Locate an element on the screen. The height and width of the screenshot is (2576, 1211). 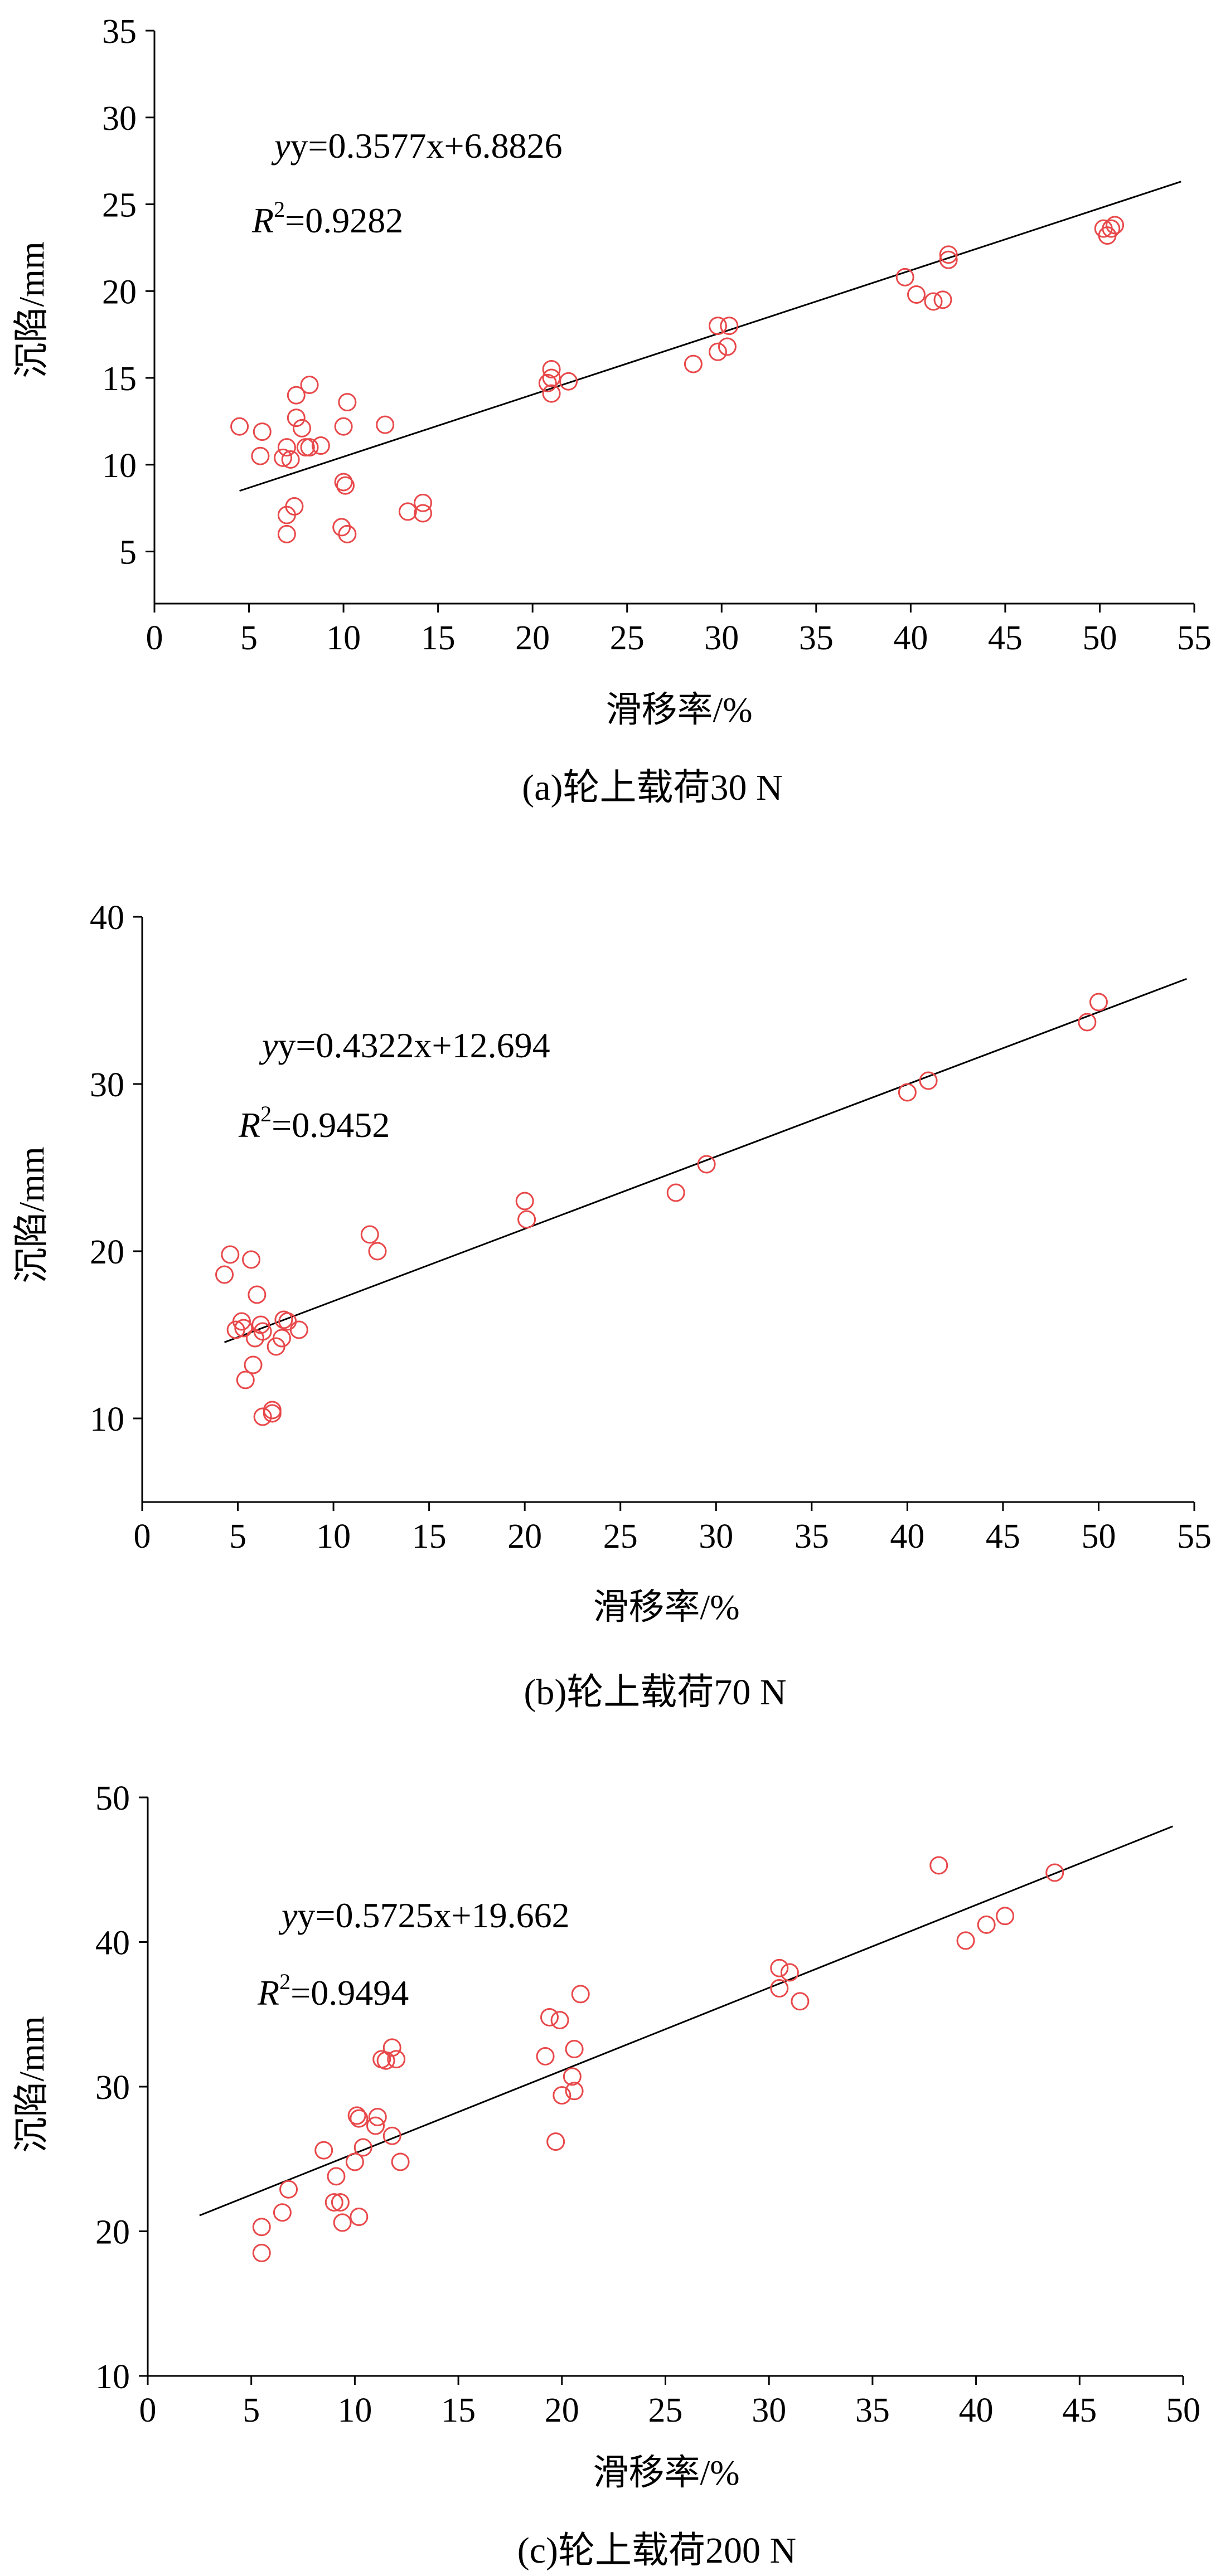
panel-a-regression-line is located at coordinates (710, 336).